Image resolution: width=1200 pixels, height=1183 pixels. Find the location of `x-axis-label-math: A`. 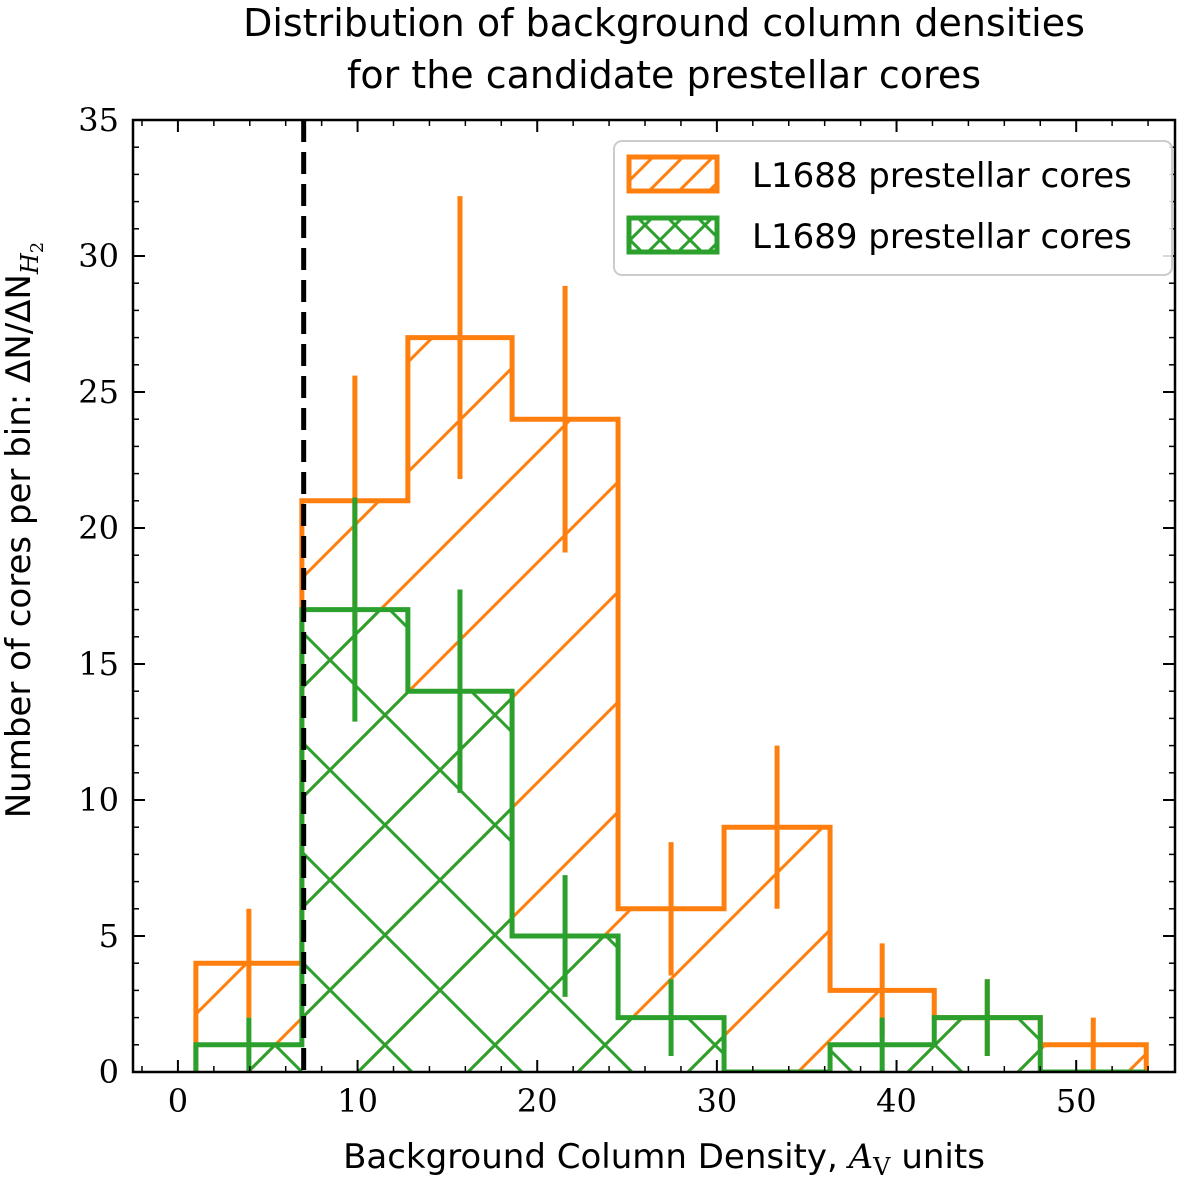

x-axis-label-math: A is located at coordinates (860, 1157).